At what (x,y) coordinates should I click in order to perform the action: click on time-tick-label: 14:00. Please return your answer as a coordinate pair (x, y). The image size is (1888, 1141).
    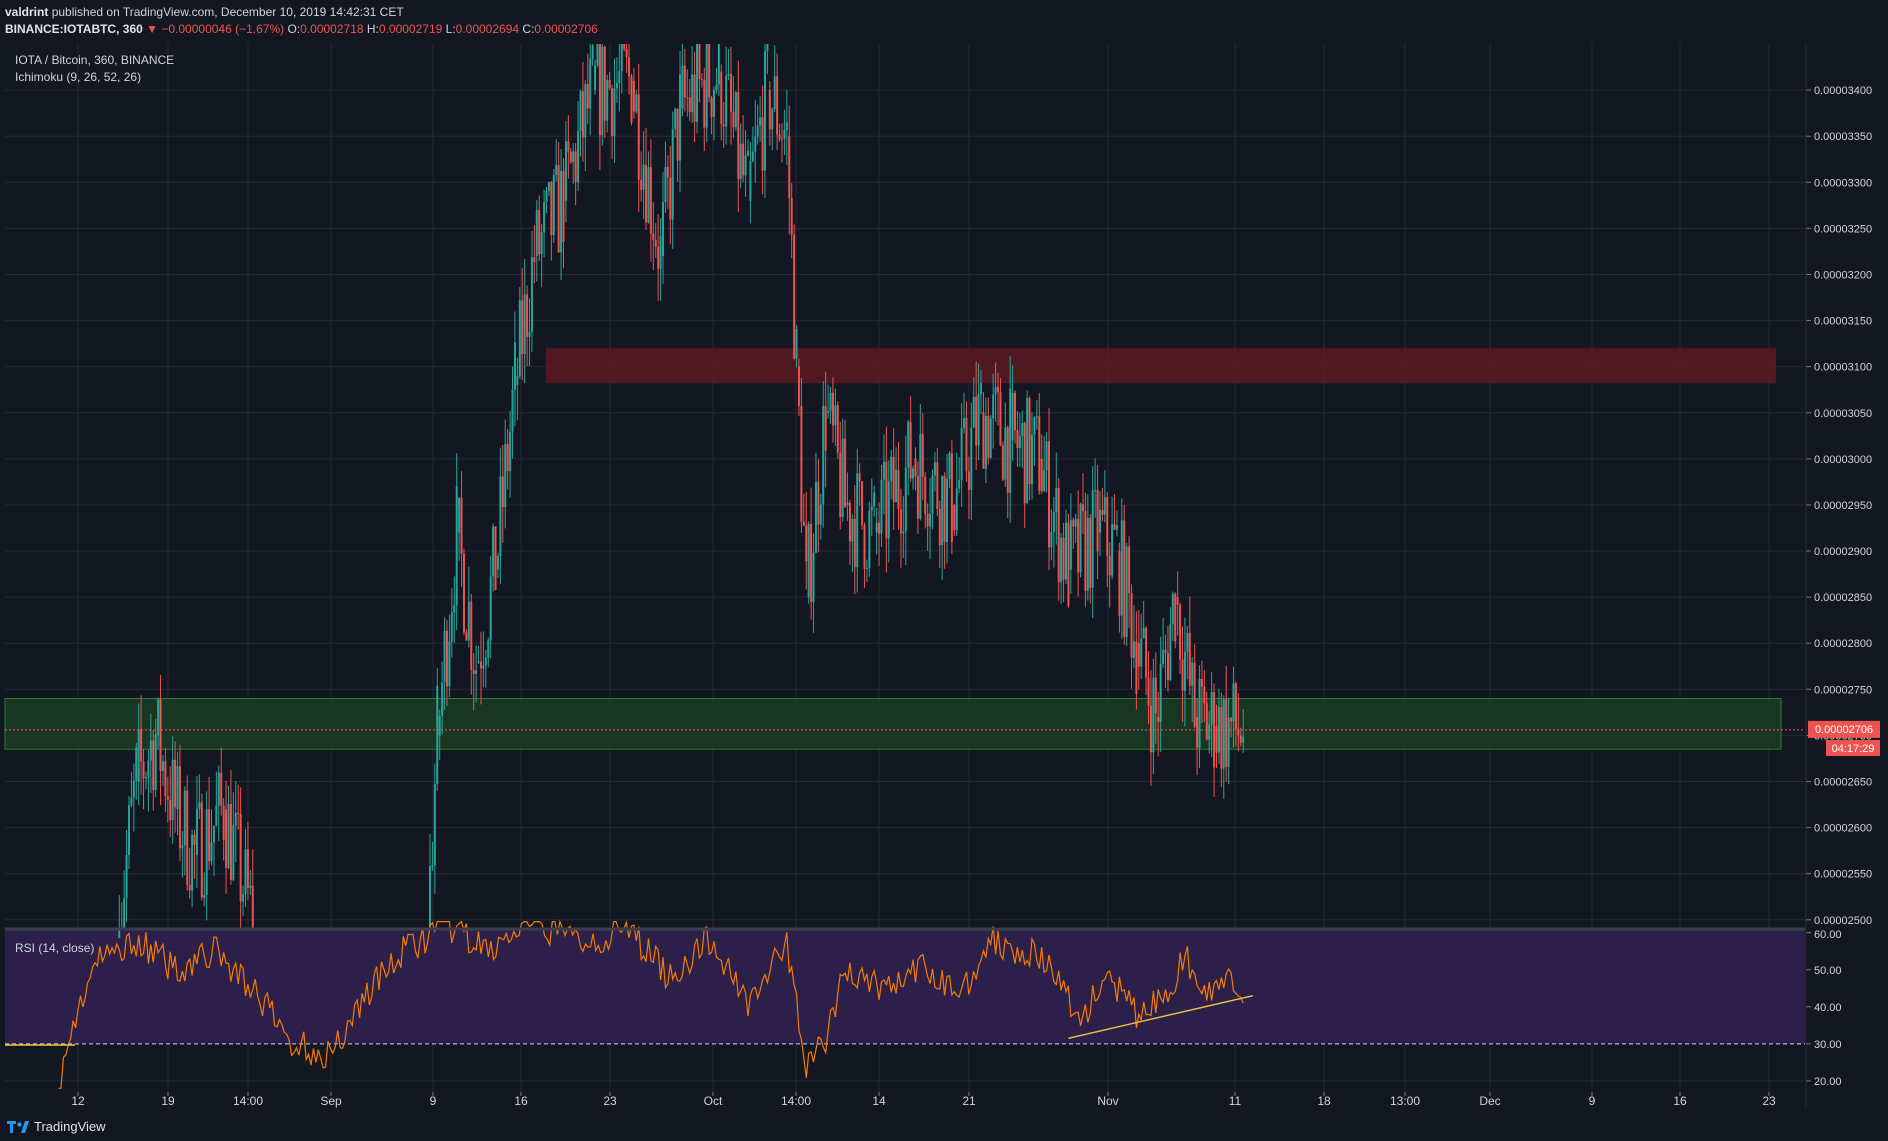
    Looking at the image, I should click on (248, 1101).